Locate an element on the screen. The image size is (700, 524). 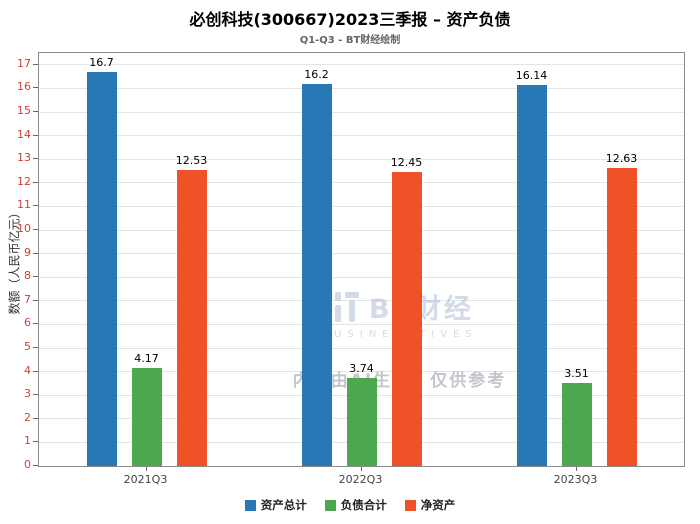
bar-value-label: 3.51 is located at coordinates (576, 374).